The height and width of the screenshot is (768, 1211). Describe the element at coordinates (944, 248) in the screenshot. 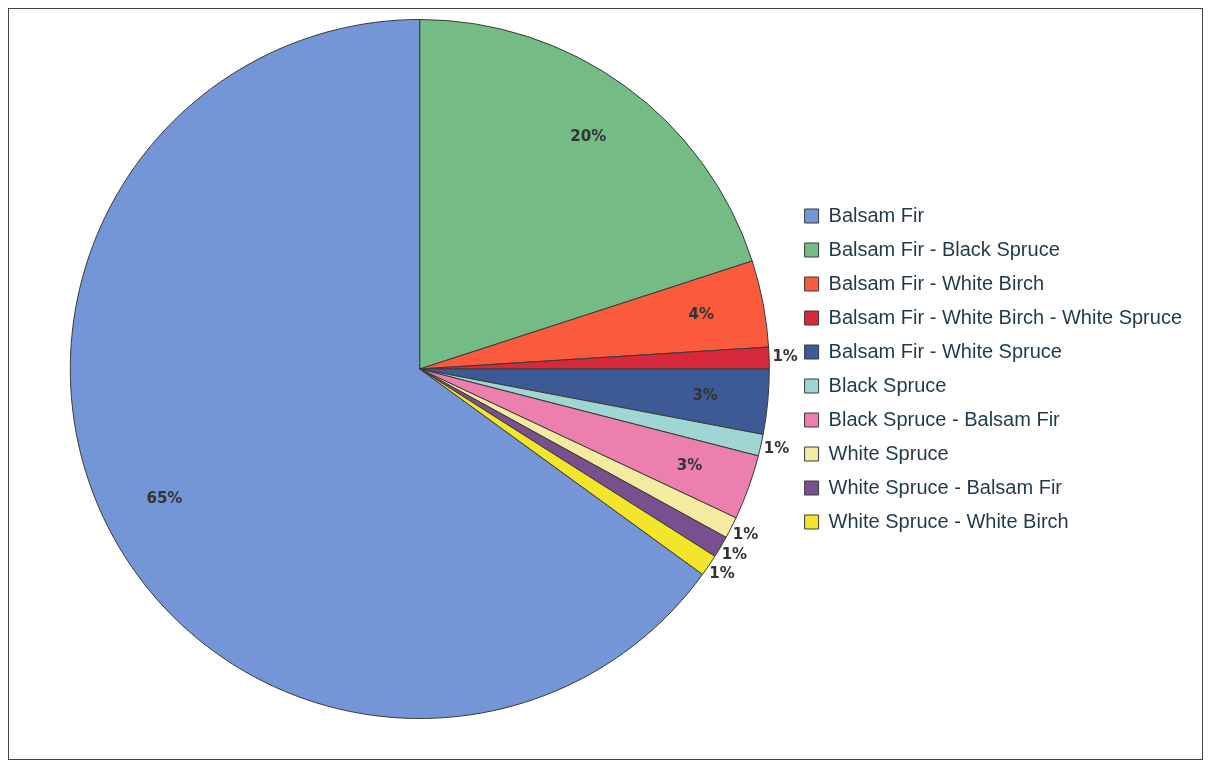

I see `legend-label: Balsam Fir - Black Spruce` at that location.